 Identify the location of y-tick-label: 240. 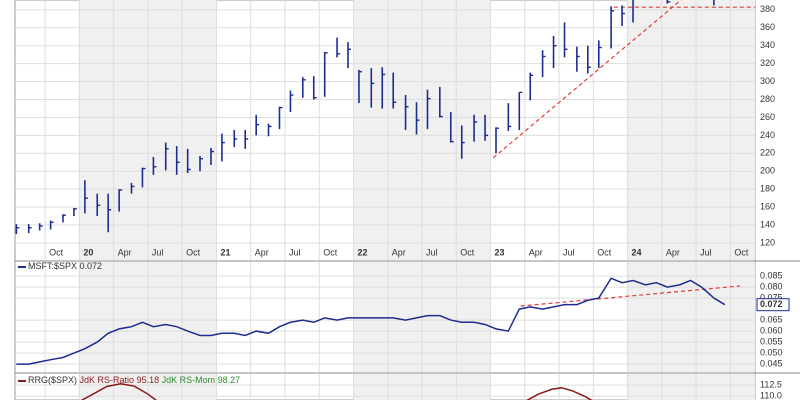
(767, 135).